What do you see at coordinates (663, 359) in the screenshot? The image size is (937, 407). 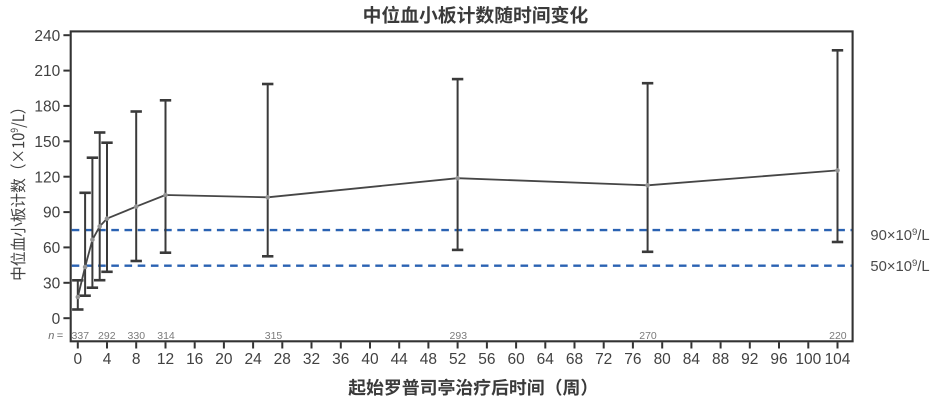 I see `svg-text: 80` at bounding box center [663, 359].